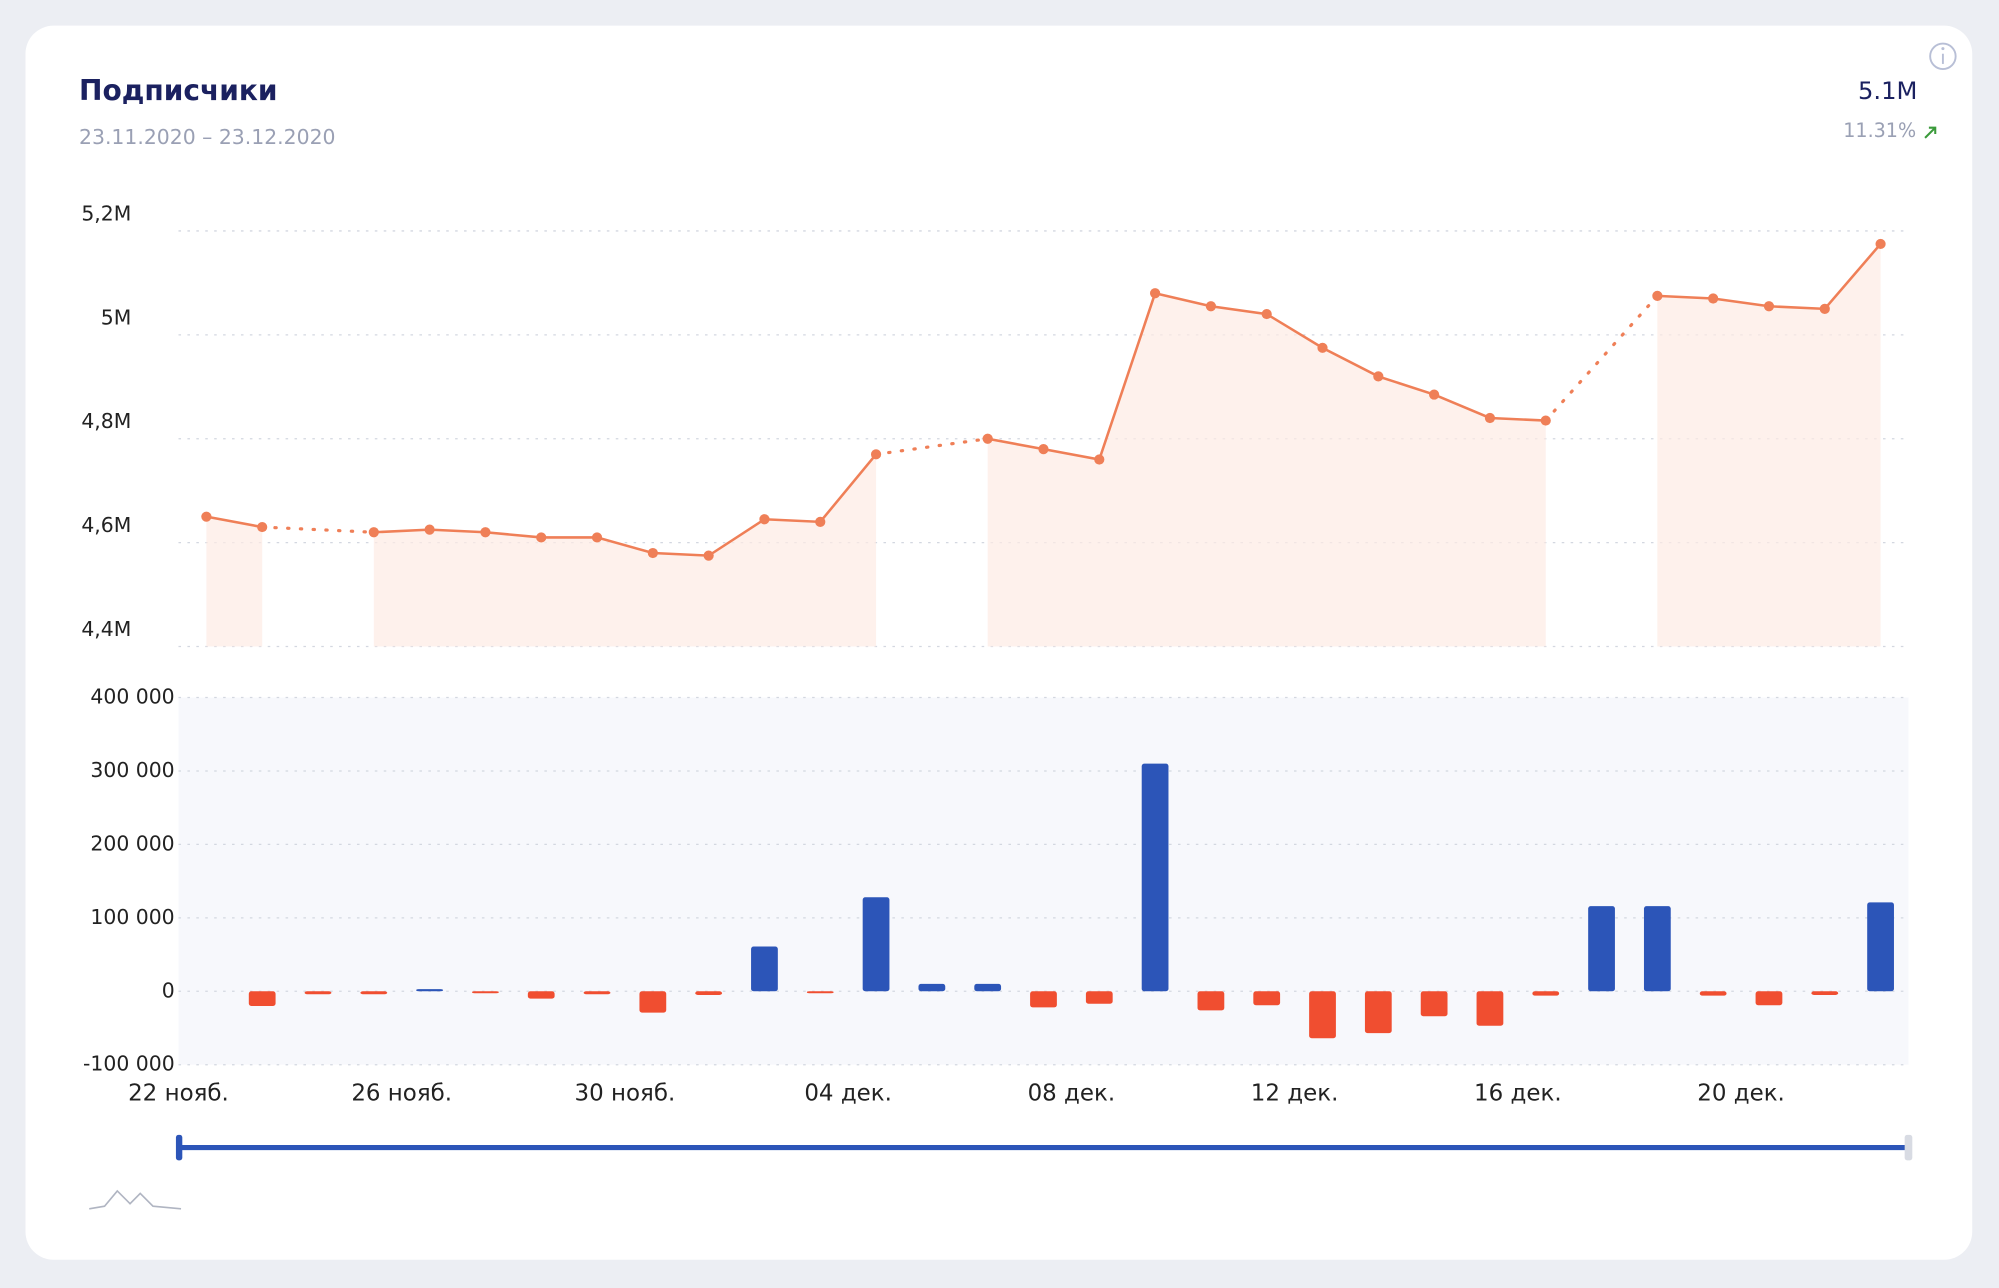 The height and width of the screenshot is (1288, 1999). I want to click on y-tick-label: 0, so click(168, 990).